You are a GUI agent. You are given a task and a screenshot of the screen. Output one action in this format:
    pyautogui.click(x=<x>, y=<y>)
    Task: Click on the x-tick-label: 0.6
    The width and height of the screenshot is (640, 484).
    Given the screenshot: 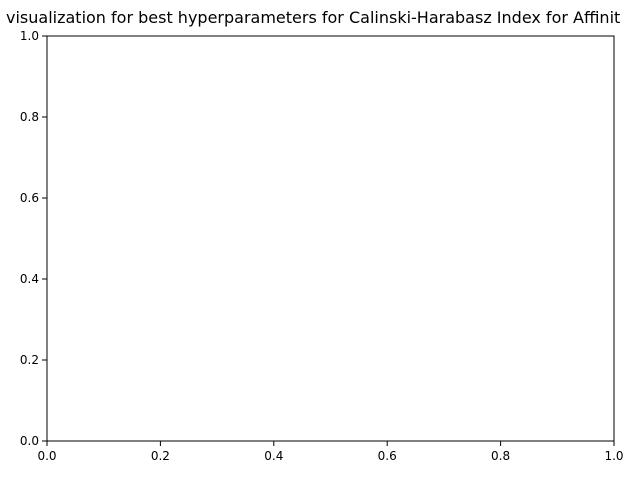 What is the action you would take?
    pyautogui.click(x=387, y=456)
    